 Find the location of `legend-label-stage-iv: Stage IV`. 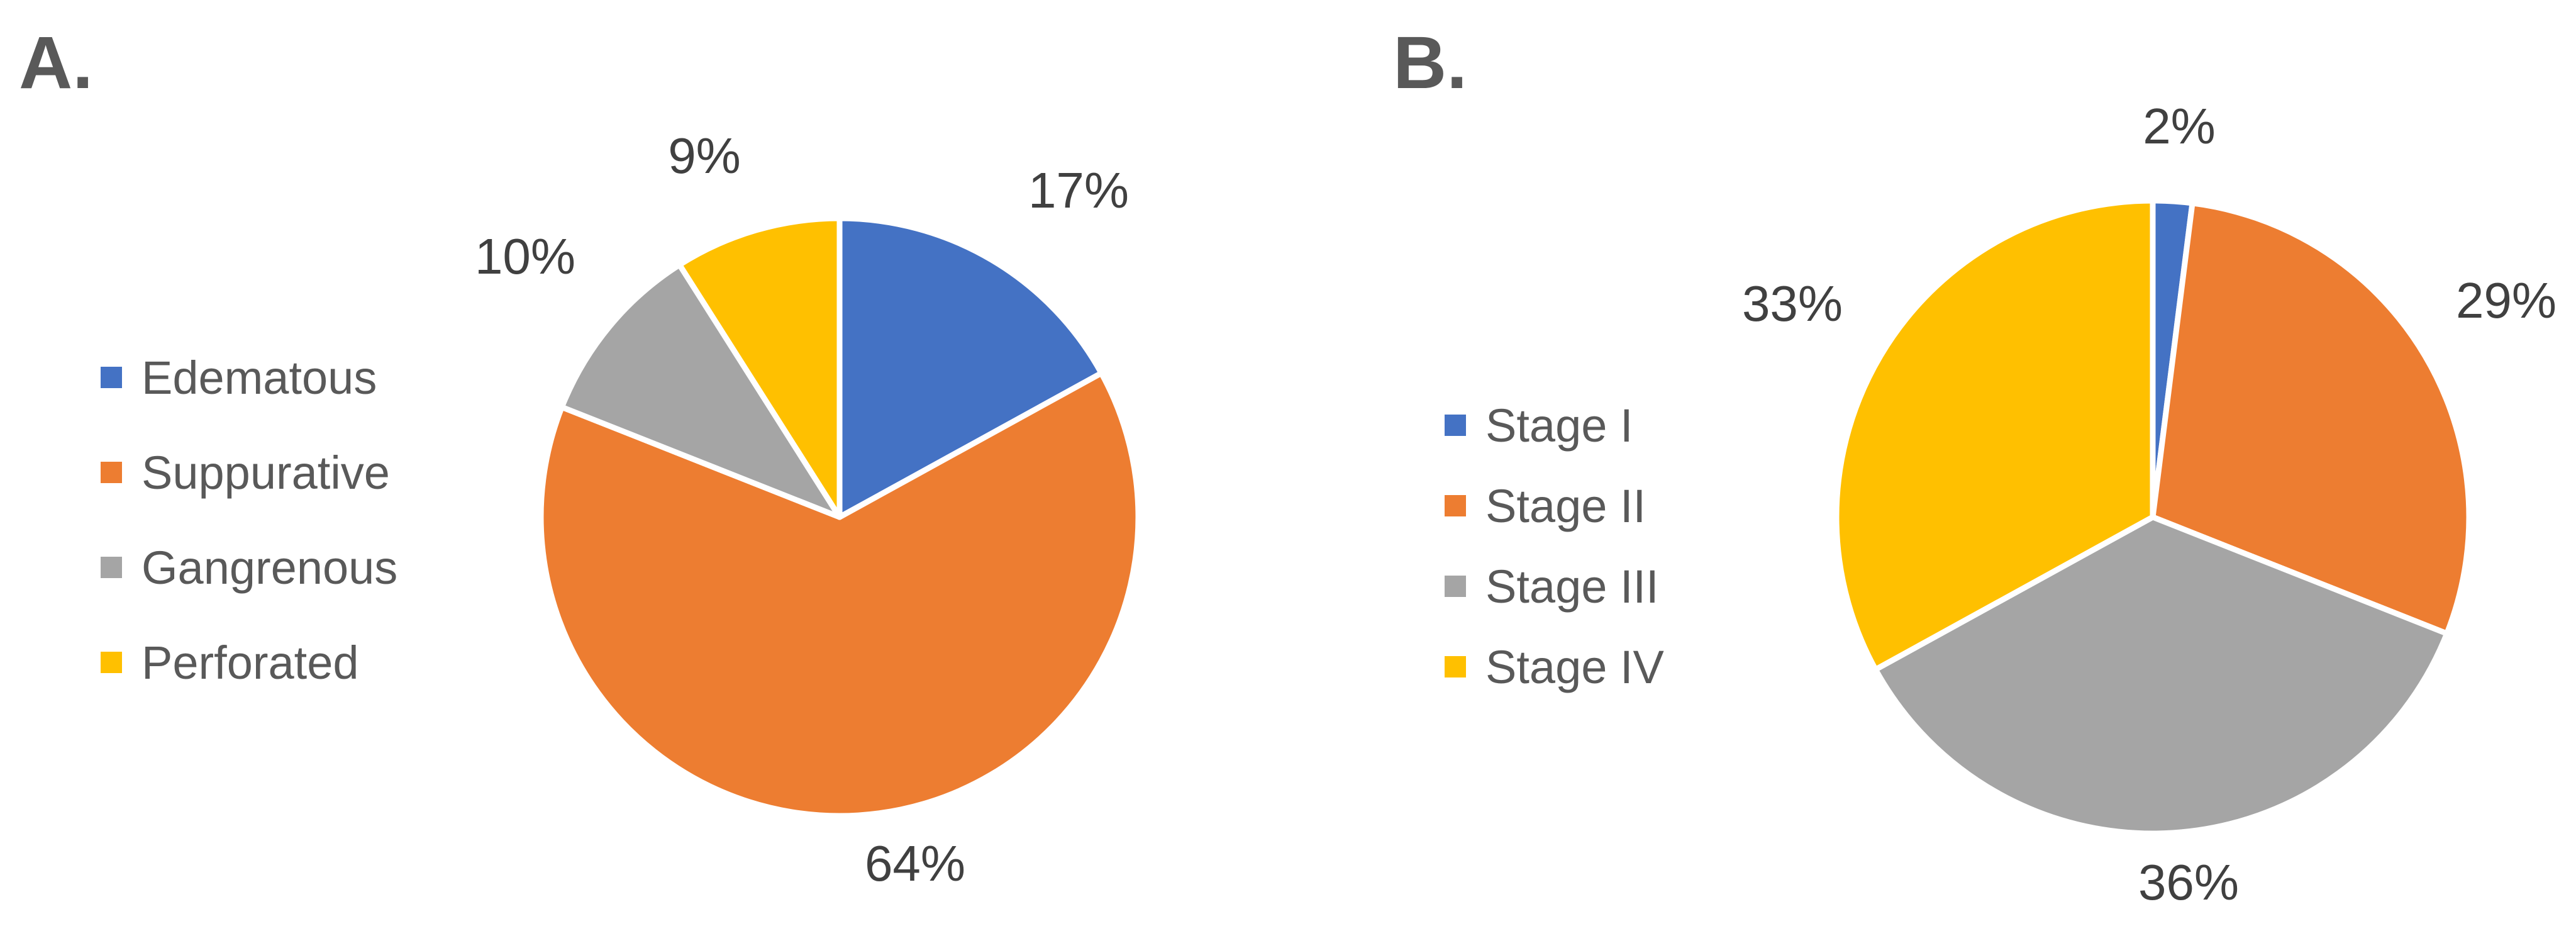

legend-label-stage-iv: Stage IV is located at coordinates (1575, 667).